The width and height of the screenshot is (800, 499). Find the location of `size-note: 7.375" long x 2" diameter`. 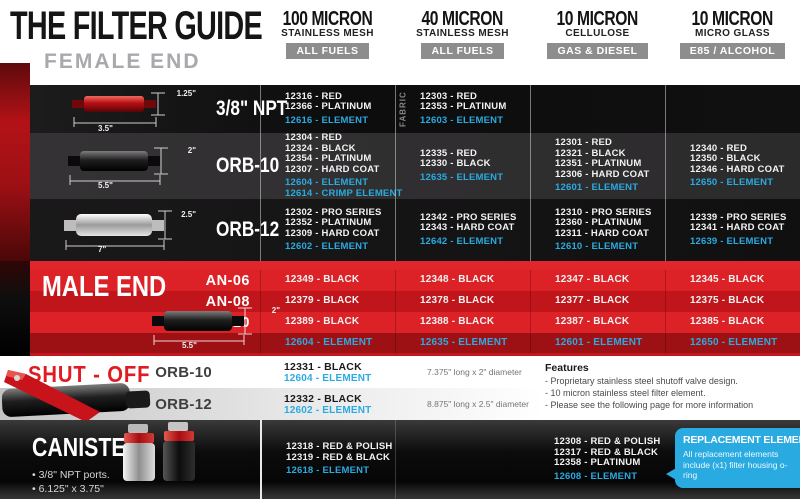

size-note: 7.375" long x 2" diameter is located at coordinates (474, 372).